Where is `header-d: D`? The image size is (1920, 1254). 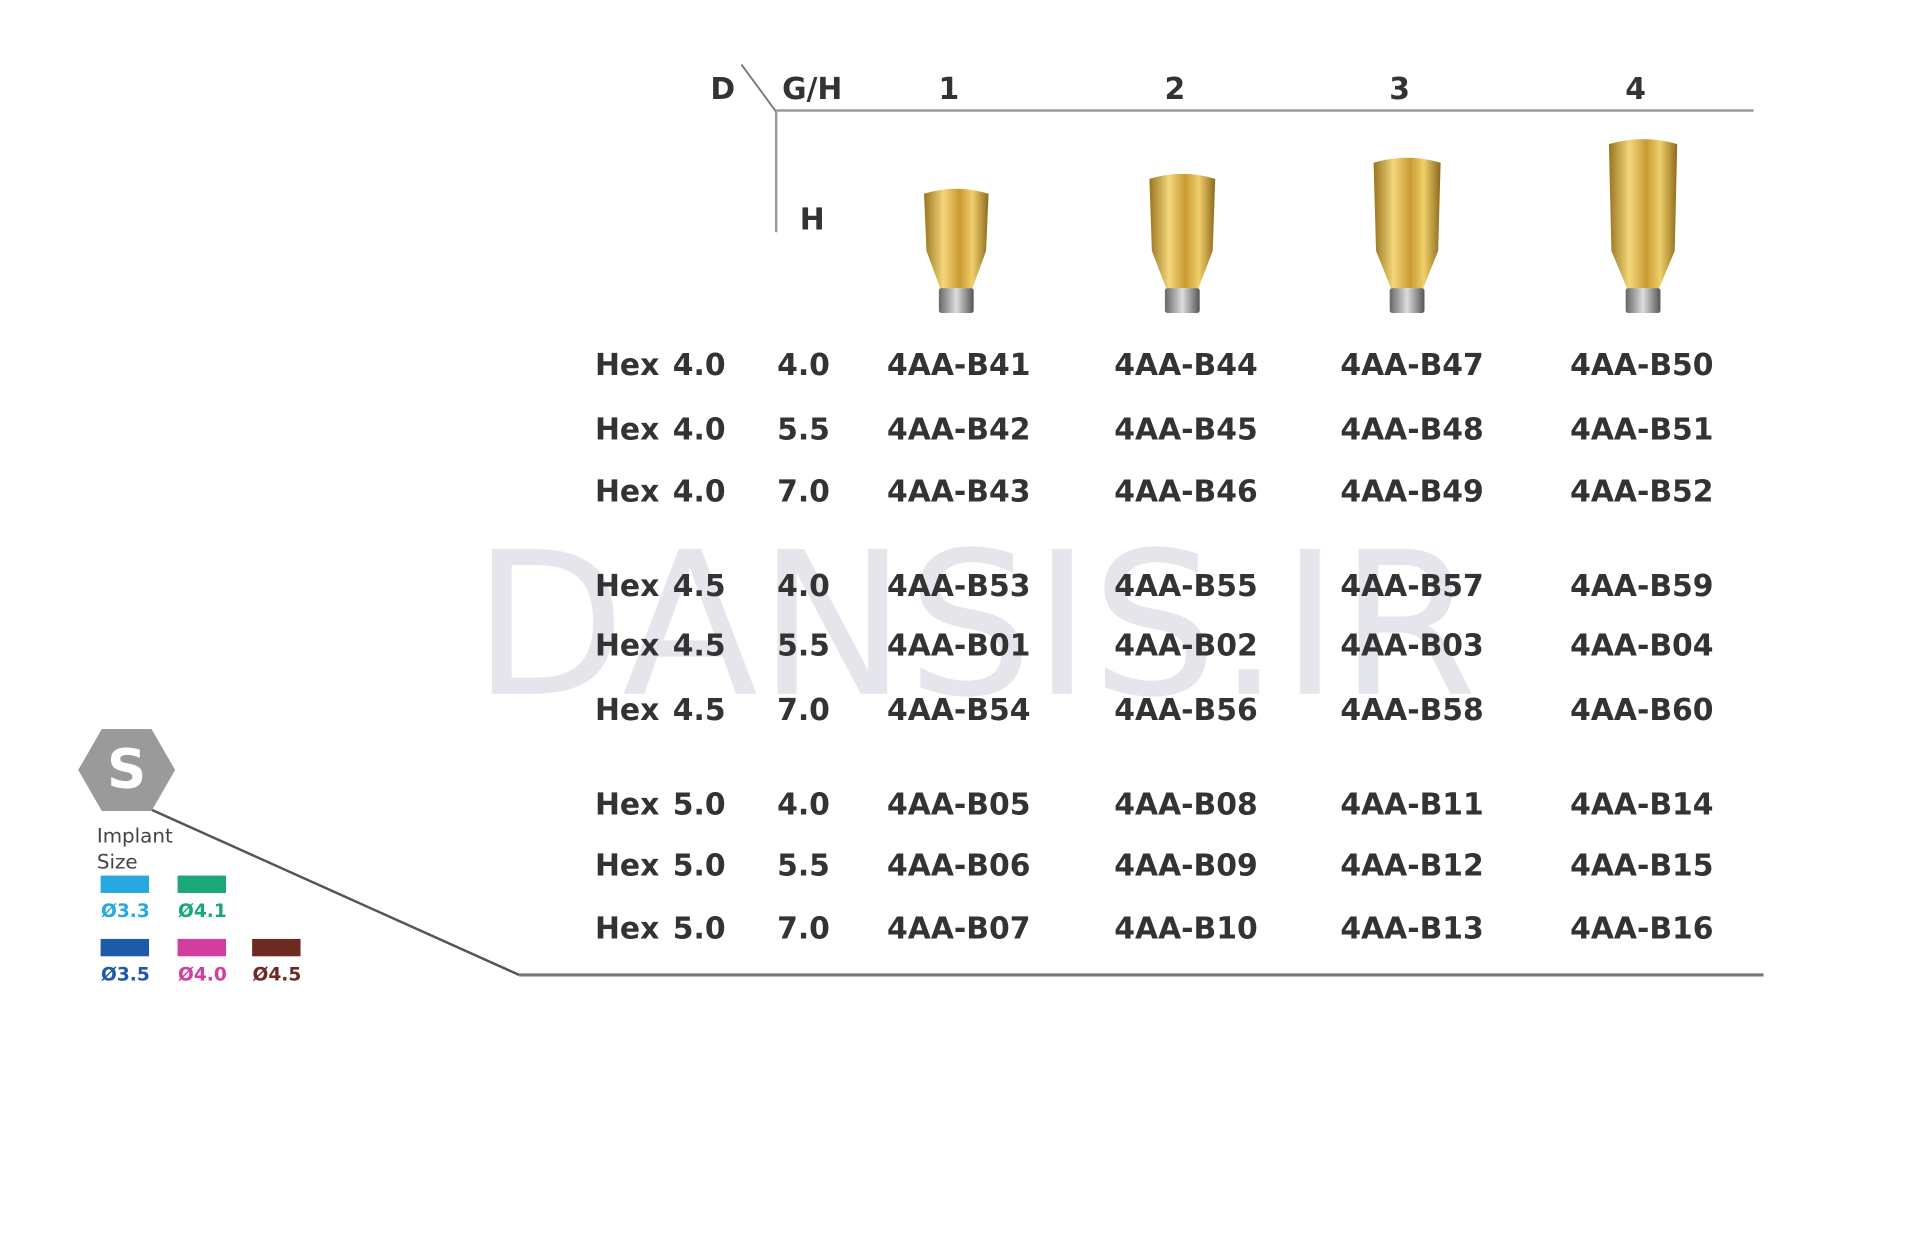
header-d: D is located at coordinates (722, 89).